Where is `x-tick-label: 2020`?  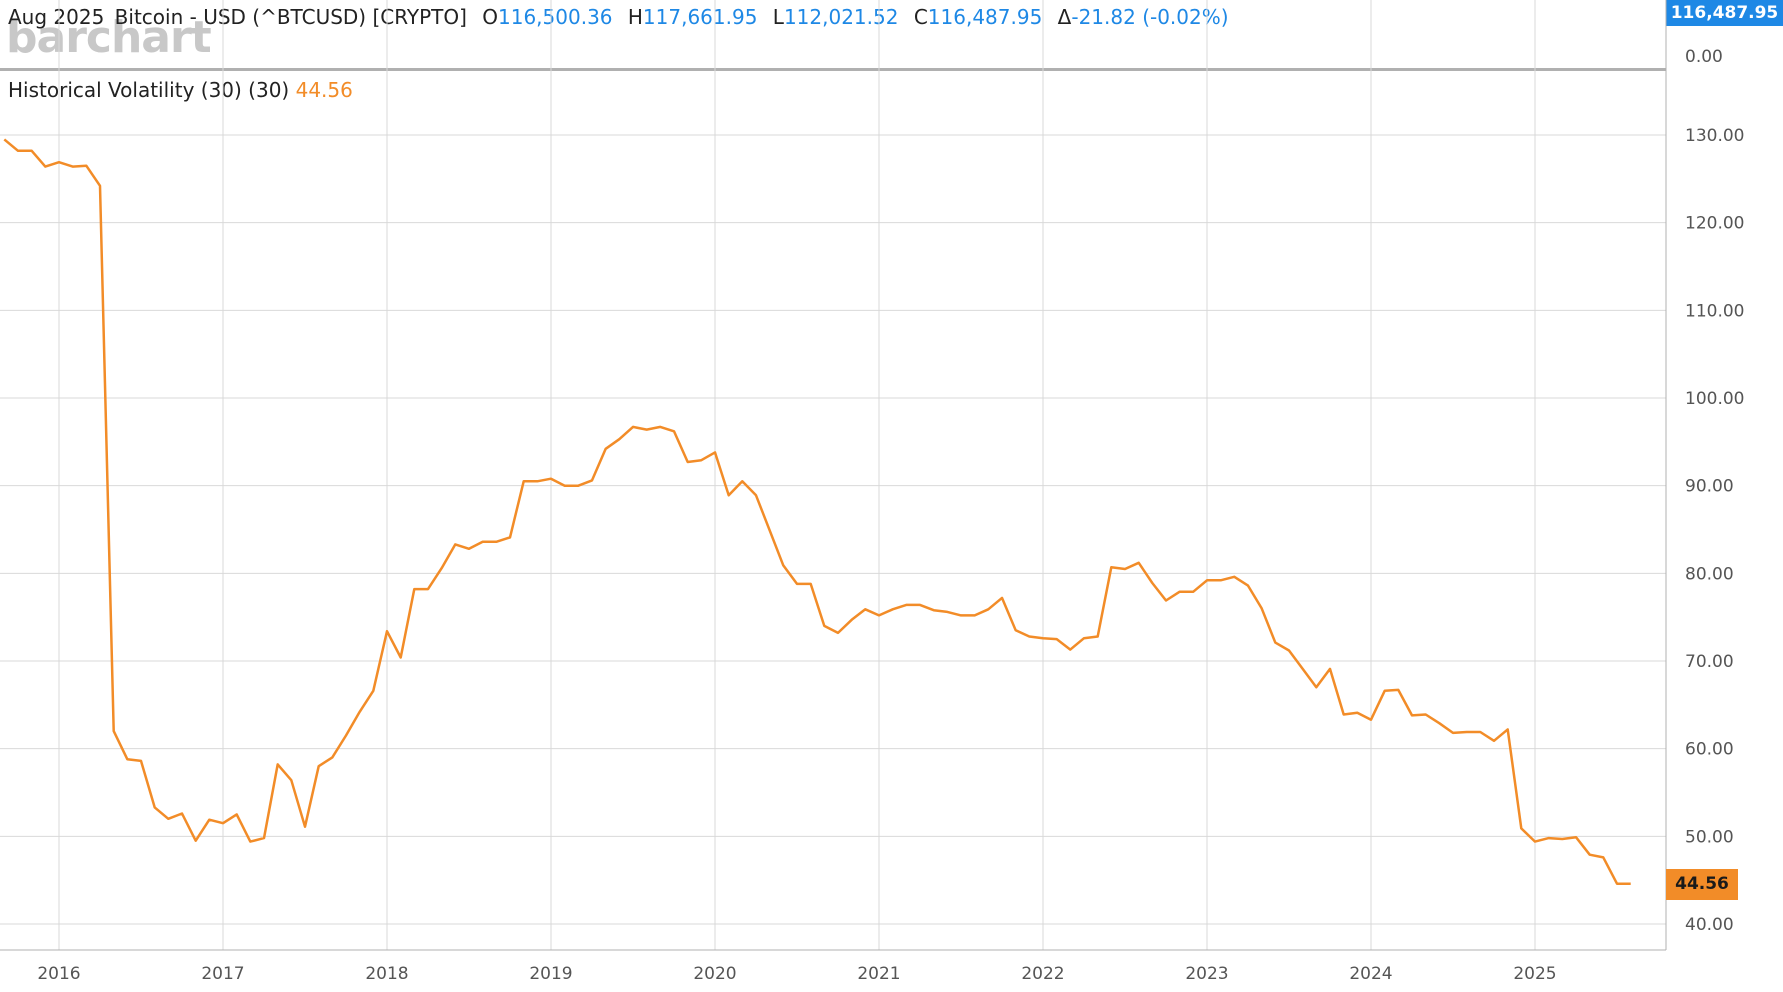
x-tick-label: 2020 is located at coordinates (714, 974).